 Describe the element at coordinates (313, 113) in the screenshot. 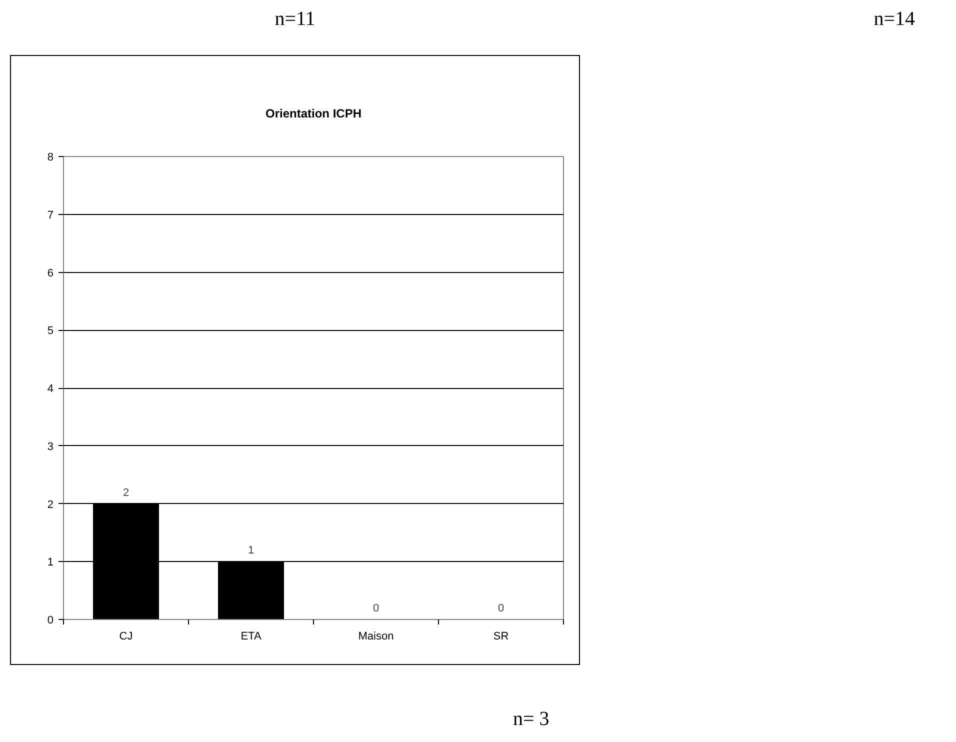

I see `chart-title: Orientation ICPH` at that location.